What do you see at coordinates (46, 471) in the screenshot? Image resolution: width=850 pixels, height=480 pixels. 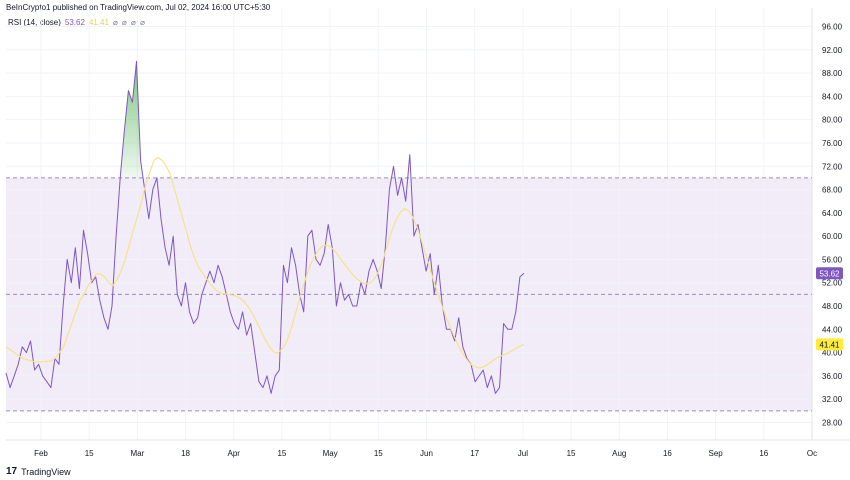 I see `tradingview-brand: TradingView` at bounding box center [46, 471].